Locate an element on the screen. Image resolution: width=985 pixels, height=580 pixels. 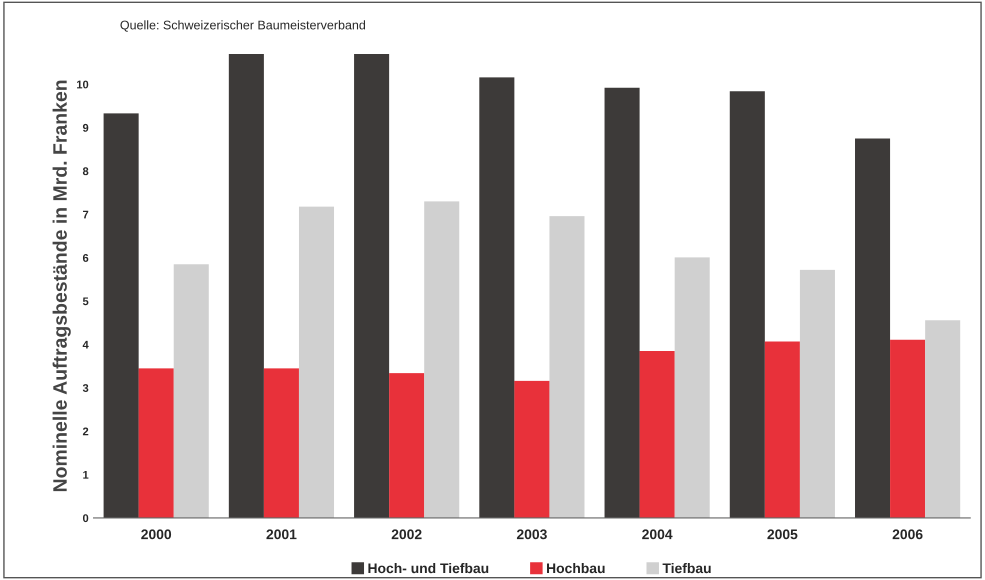
x-tick-label: 2000 is located at coordinates (156, 534).